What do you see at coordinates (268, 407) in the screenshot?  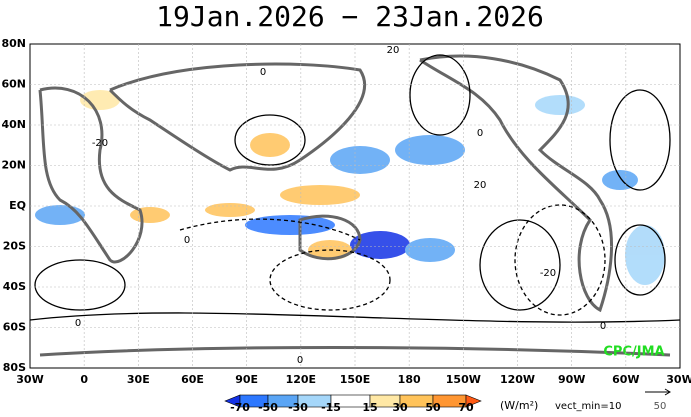 I see `colorbar-label: -50` at bounding box center [268, 407].